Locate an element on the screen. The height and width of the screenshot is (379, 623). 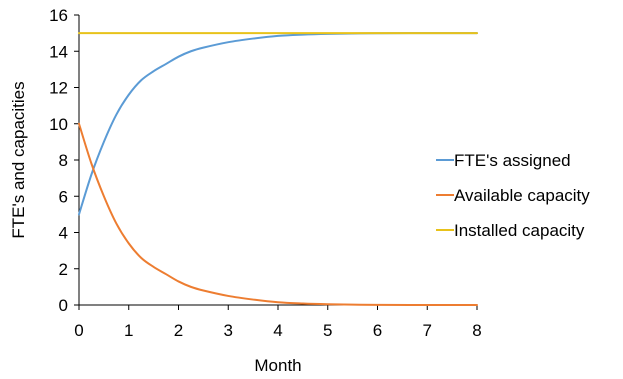
y-tick-label: 0 is located at coordinates (63, 305).